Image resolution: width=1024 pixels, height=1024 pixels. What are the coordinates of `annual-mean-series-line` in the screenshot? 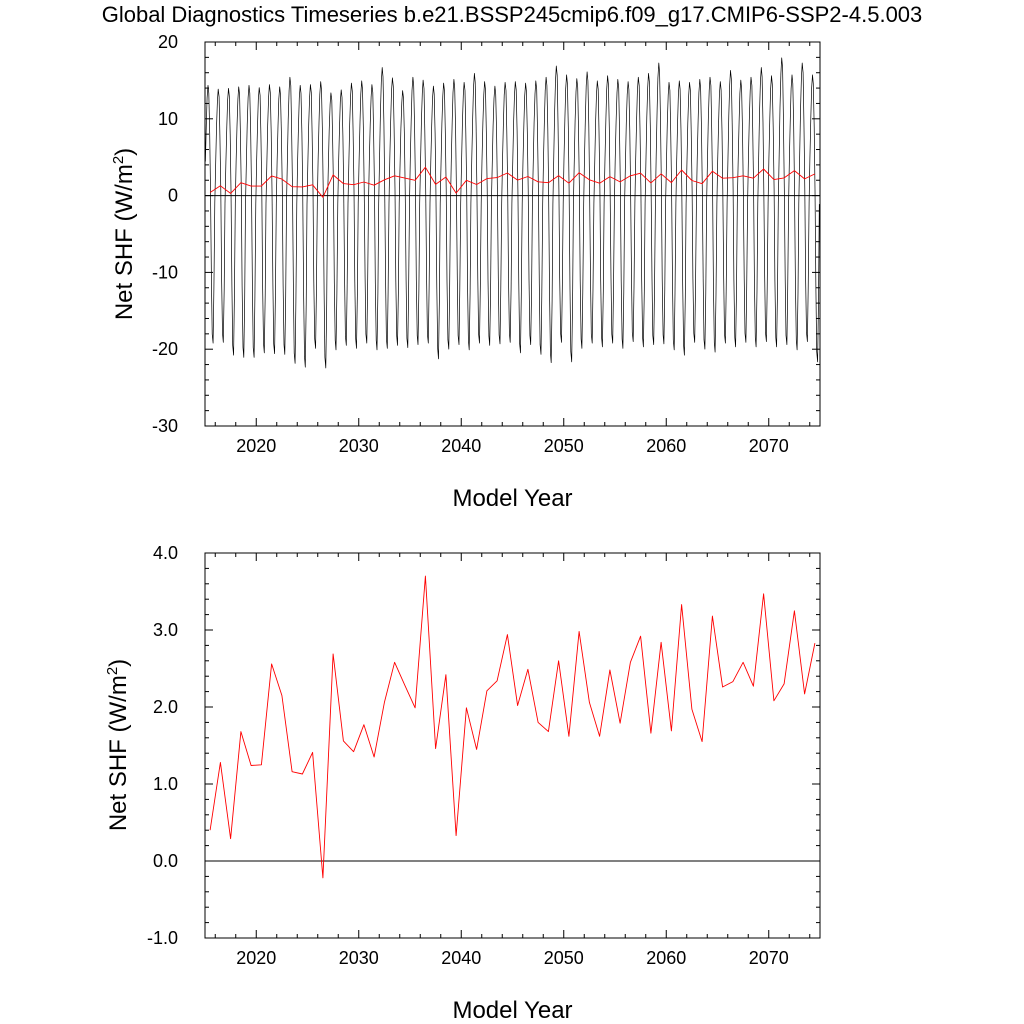 It's located at (512, 182).